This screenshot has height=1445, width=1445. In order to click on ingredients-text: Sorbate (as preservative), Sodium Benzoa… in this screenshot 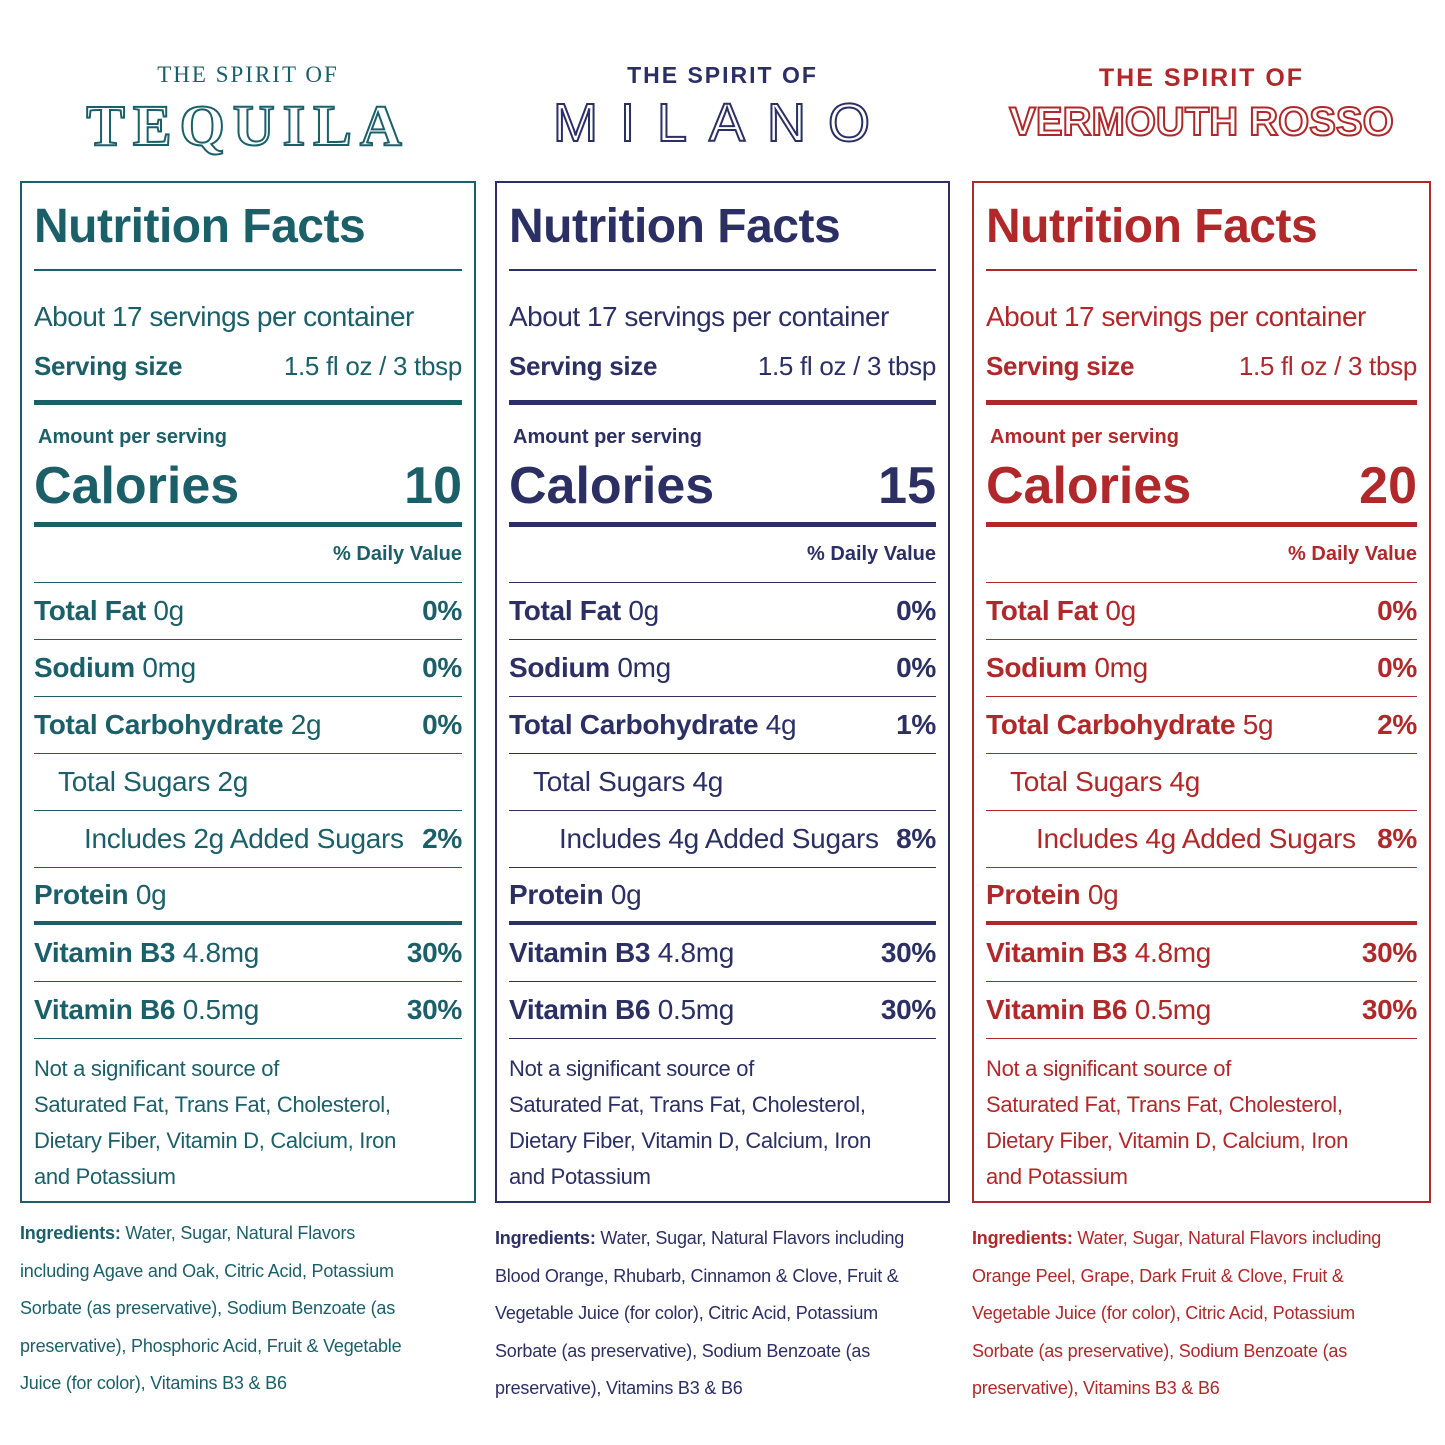, I will do `click(1159, 1350)`.